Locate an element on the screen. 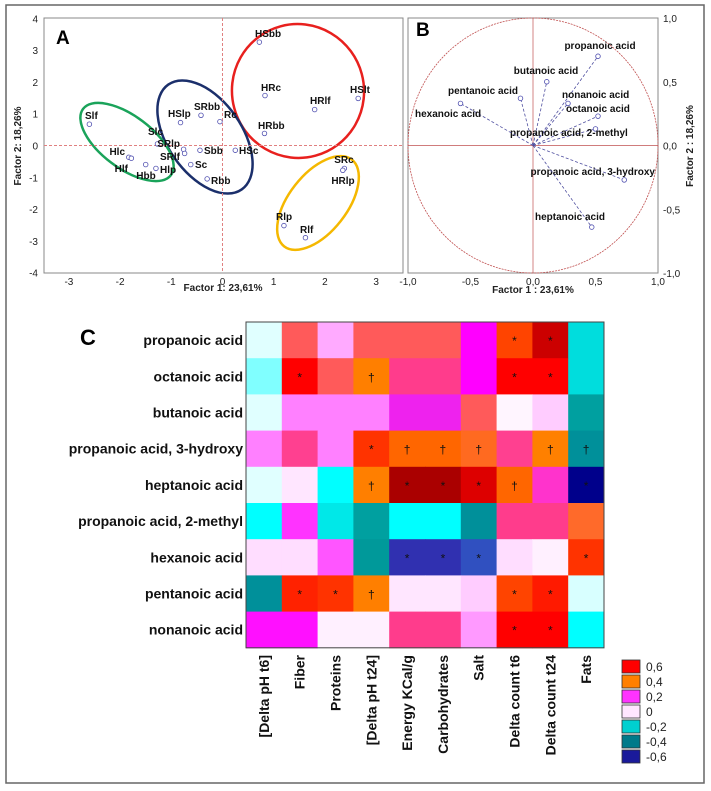 This screenshot has width=711, height=791. panel-b-x-tick: -1,0 is located at coordinates (408, 282).